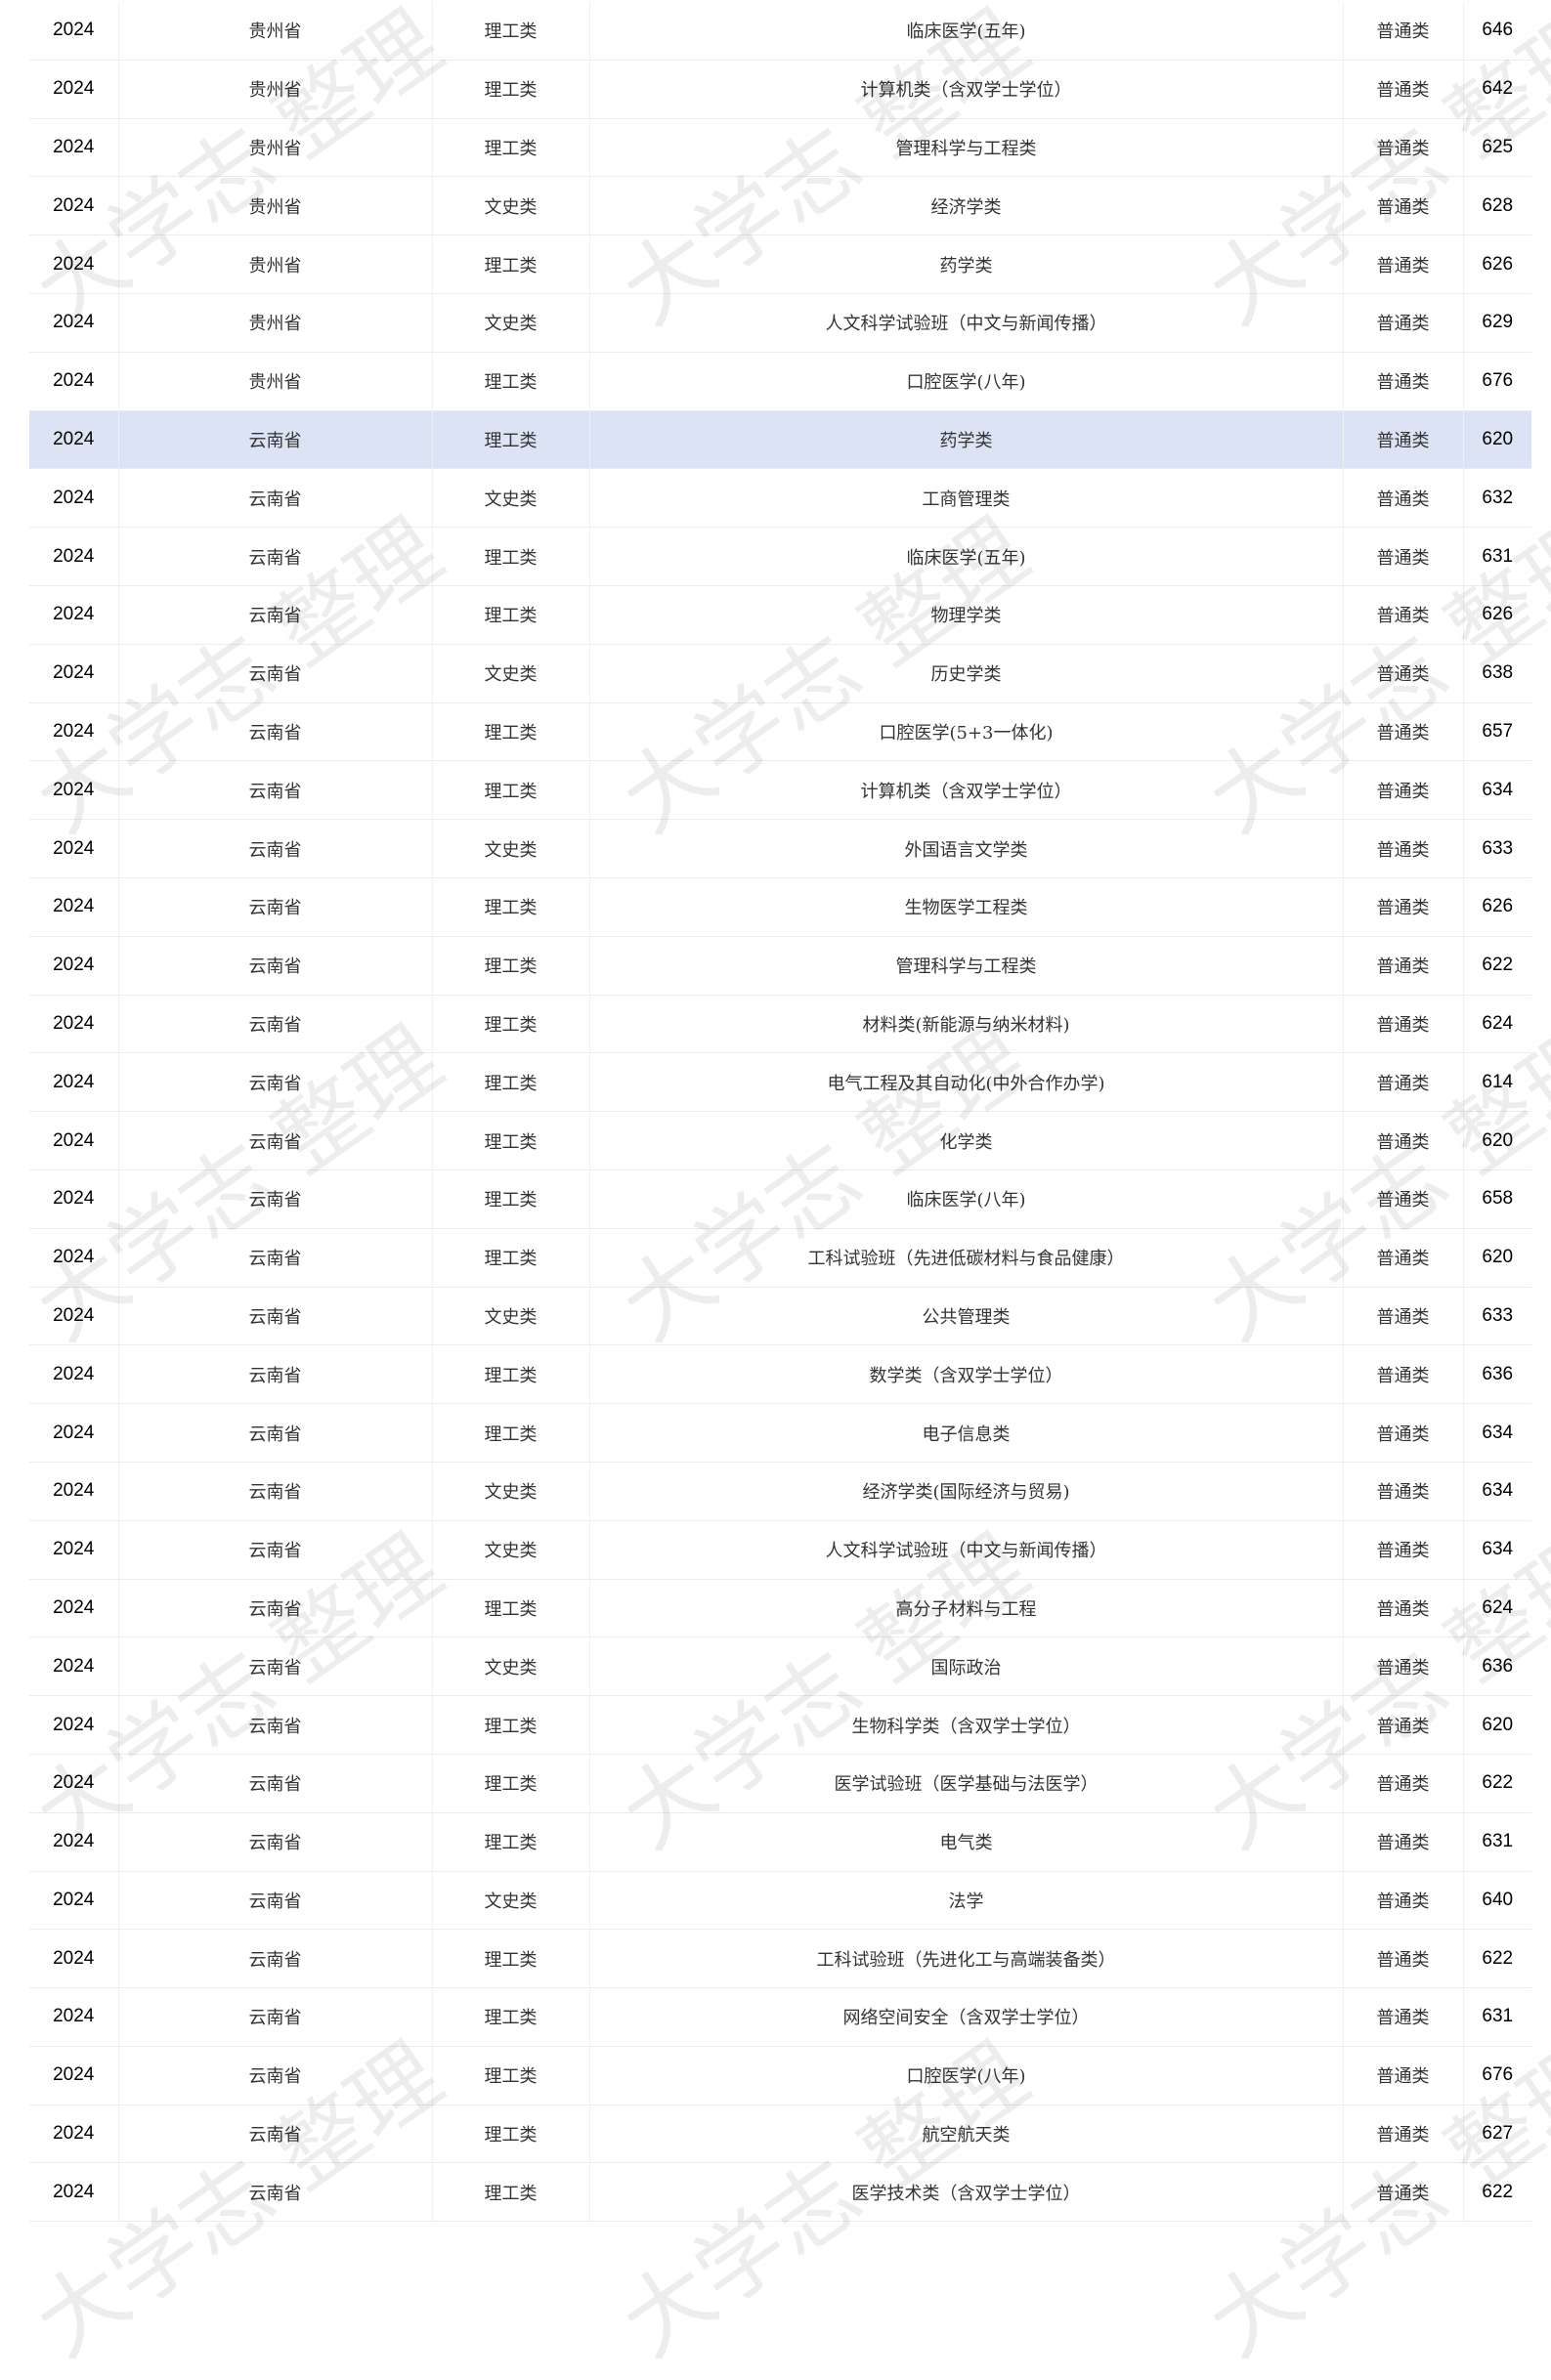  Describe the element at coordinates (967, 498) in the screenshot. I see `major-cell: 工商管理类` at that location.